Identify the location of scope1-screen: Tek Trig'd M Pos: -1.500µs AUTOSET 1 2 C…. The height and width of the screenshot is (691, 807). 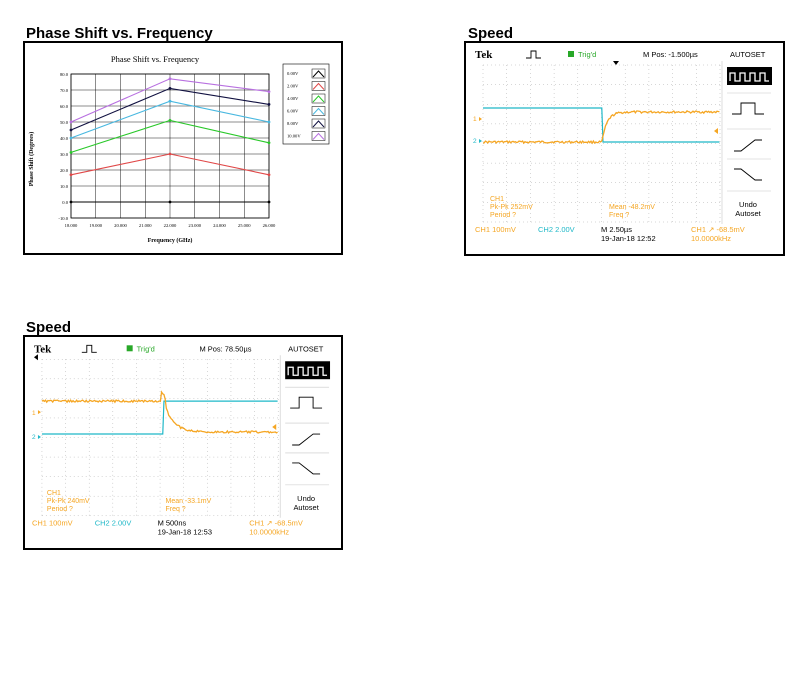
(622, 146).